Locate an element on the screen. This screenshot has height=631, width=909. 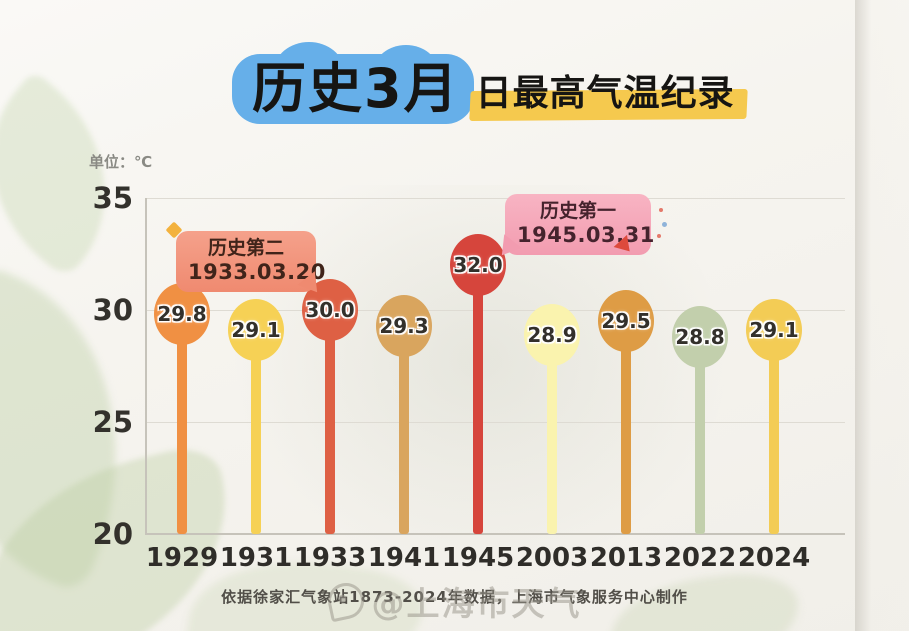
callout-date: 1933.03.20 is located at coordinates (257, 271).